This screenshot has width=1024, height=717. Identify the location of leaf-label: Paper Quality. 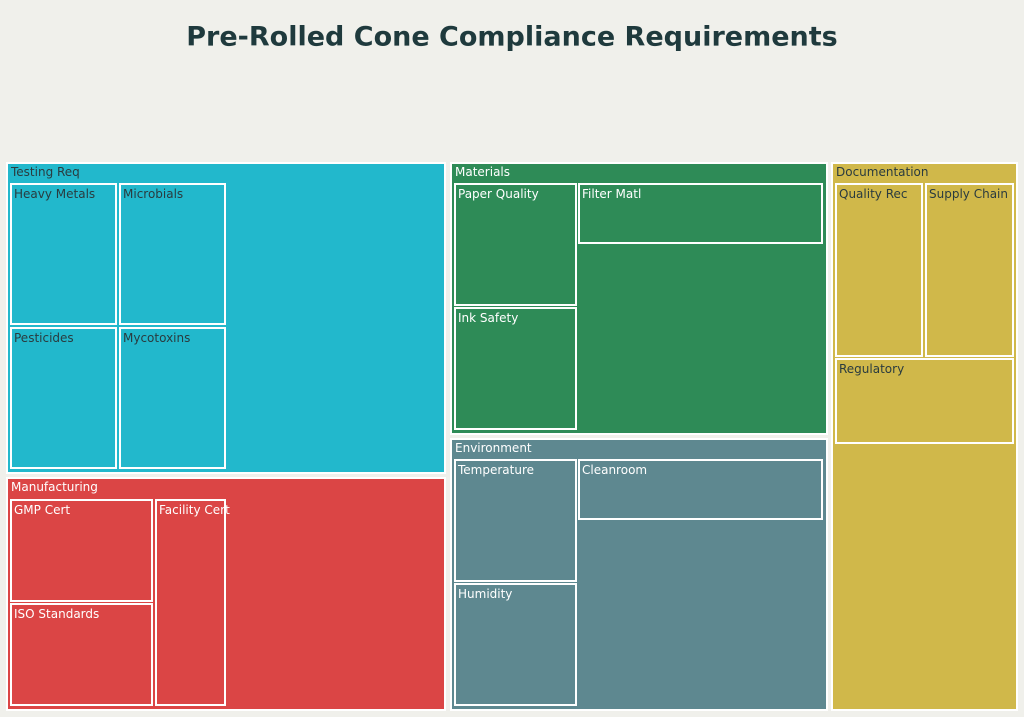
(498, 194).